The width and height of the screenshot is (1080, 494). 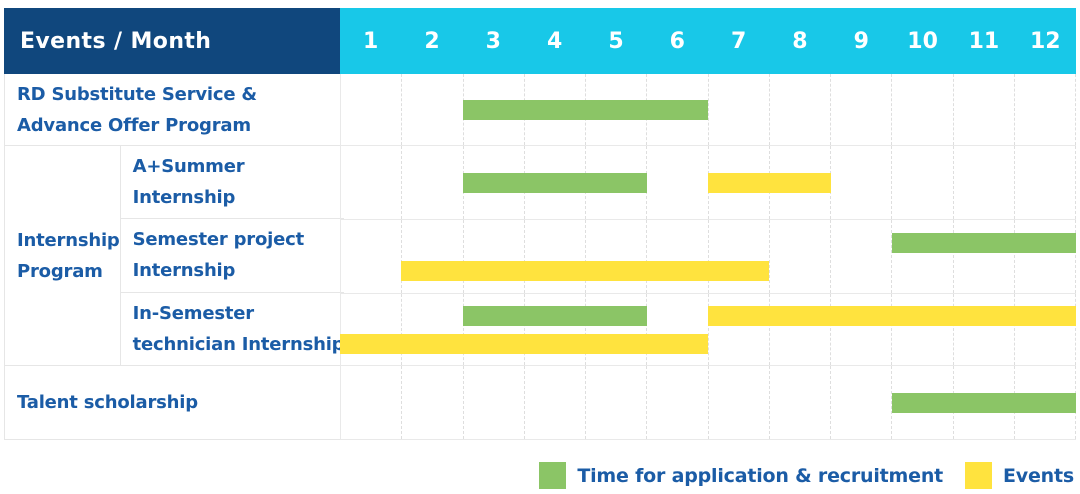 I want to click on row-label-line: technician Internship, so click(x=238, y=344).